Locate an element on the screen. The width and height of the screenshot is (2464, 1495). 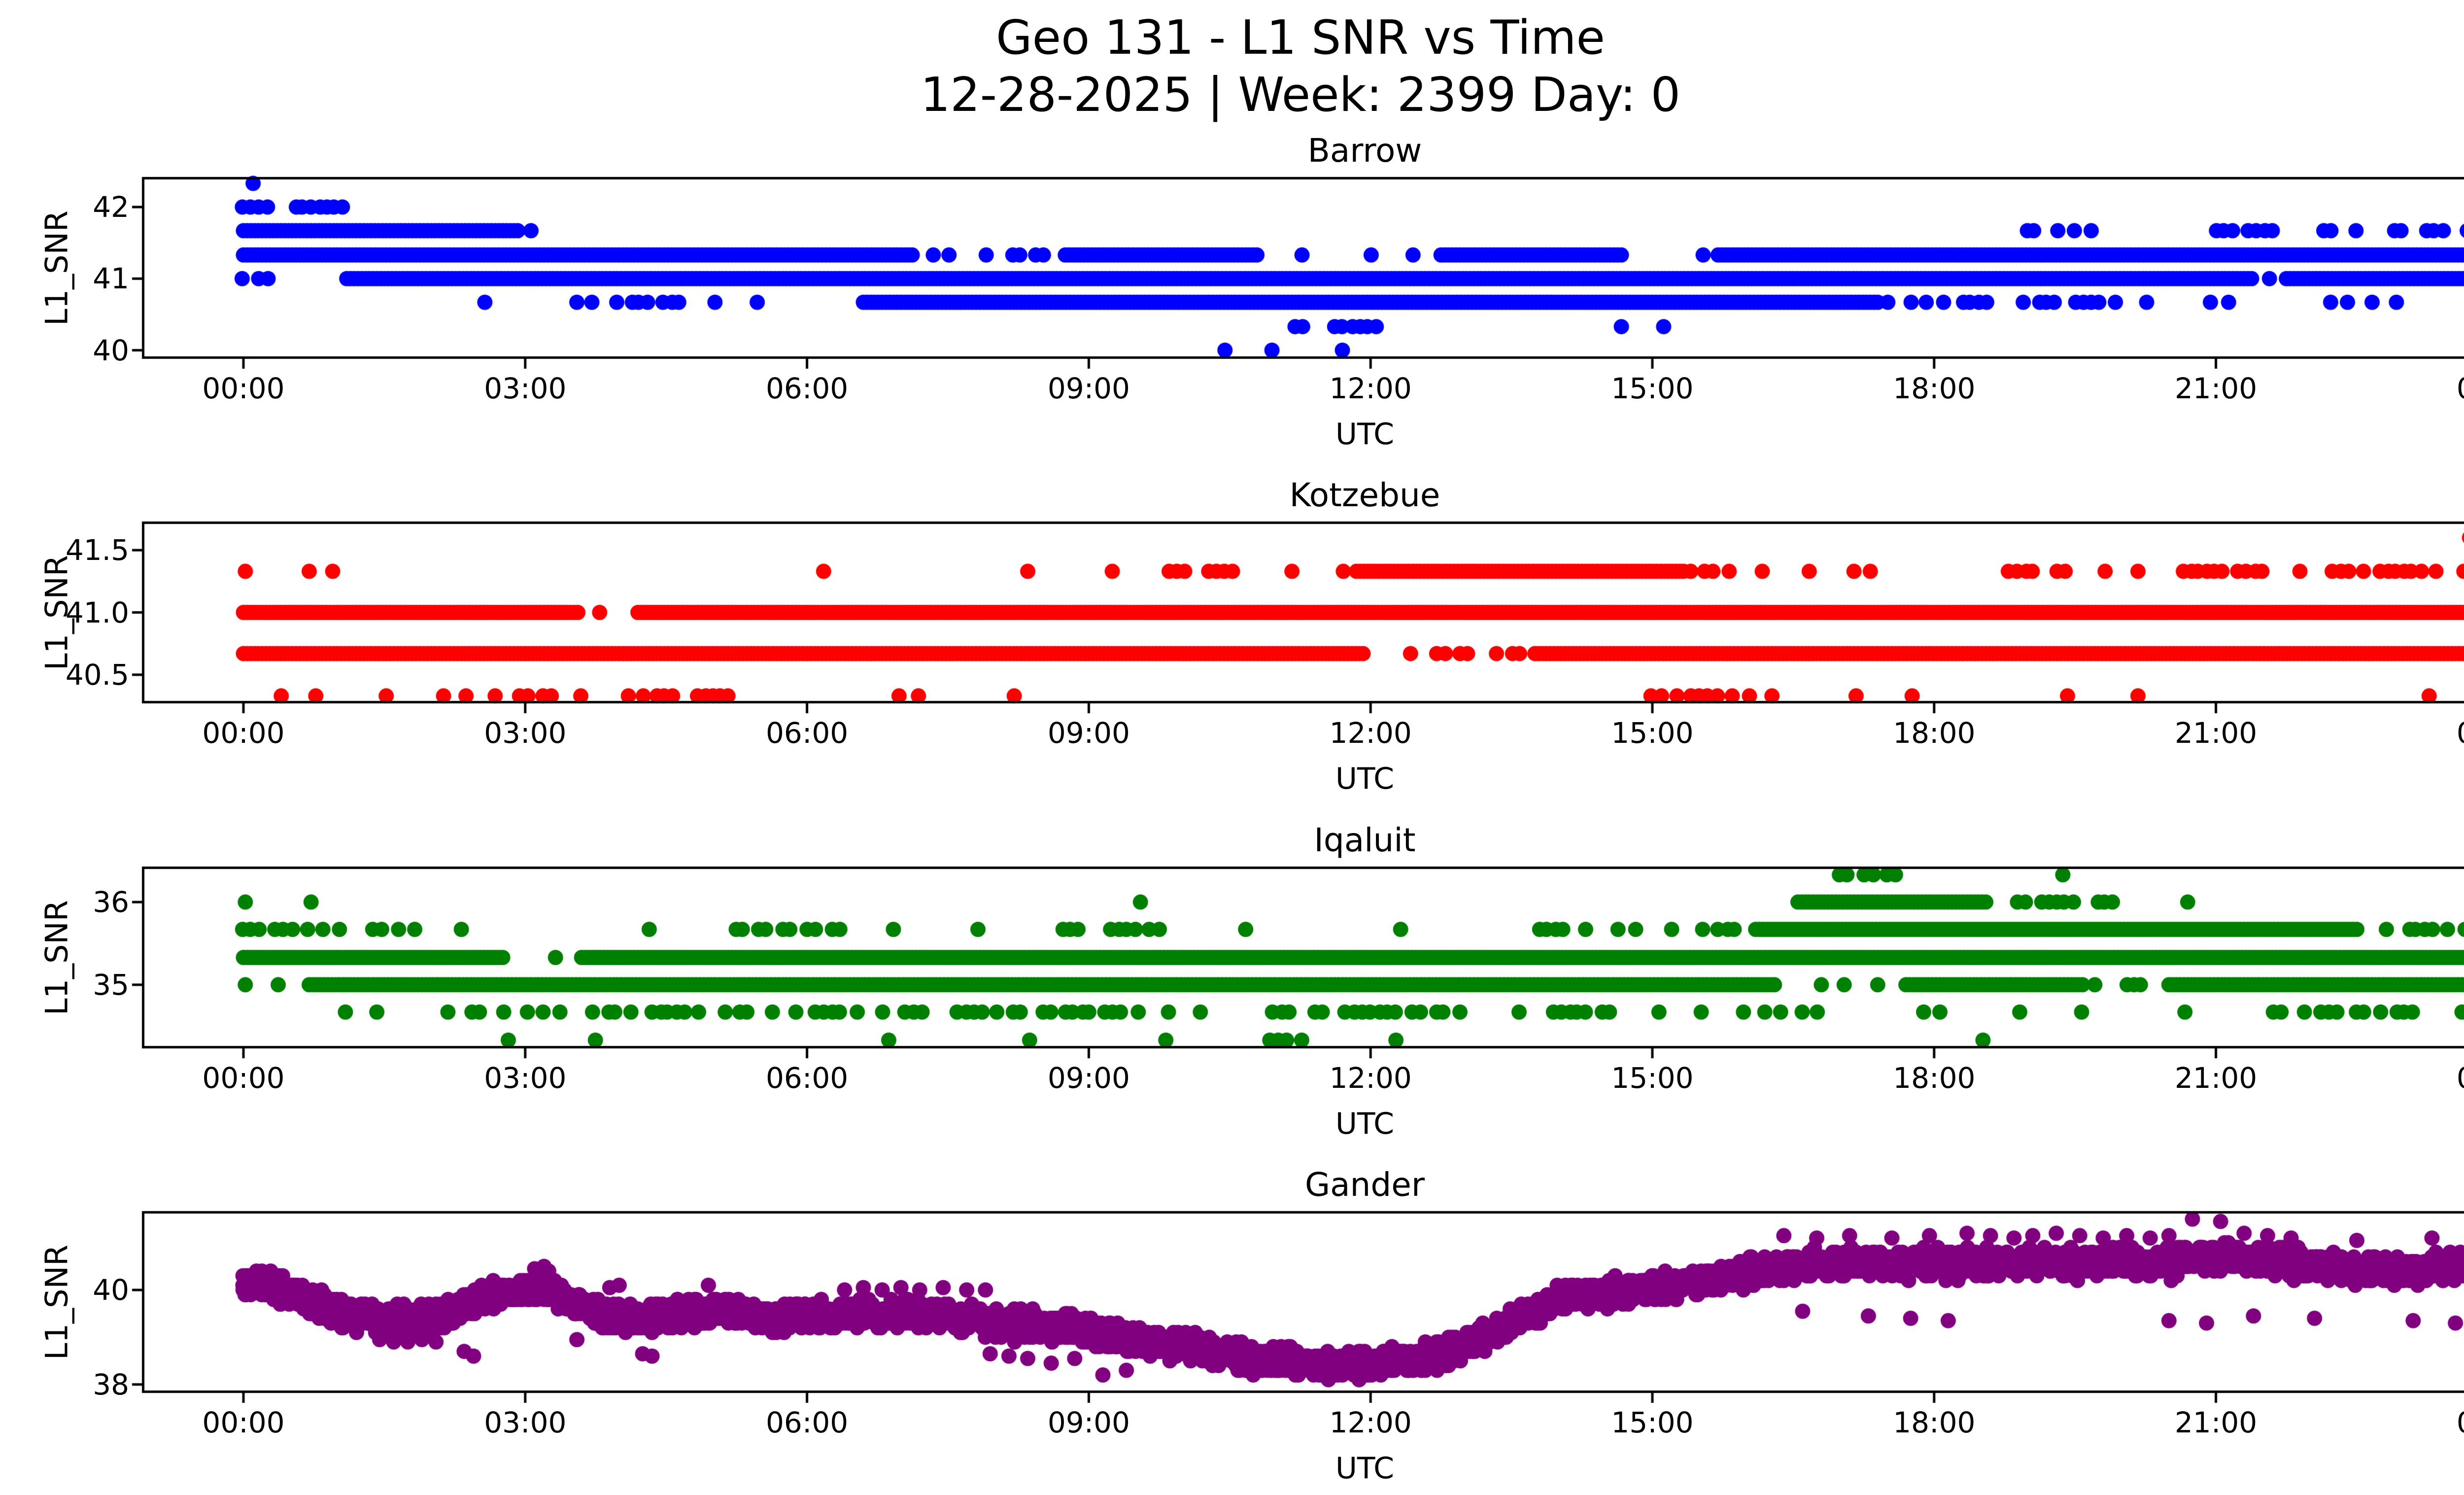
y-tick-label: 42 is located at coordinates (111, 207).